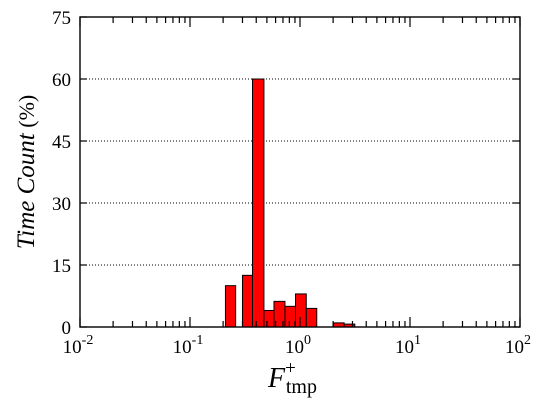 This screenshot has height=401, width=550. What do you see at coordinates (292, 378) in the screenshot?
I see `x-axis-title: F+ tmp` at bounding box center [292, 378].